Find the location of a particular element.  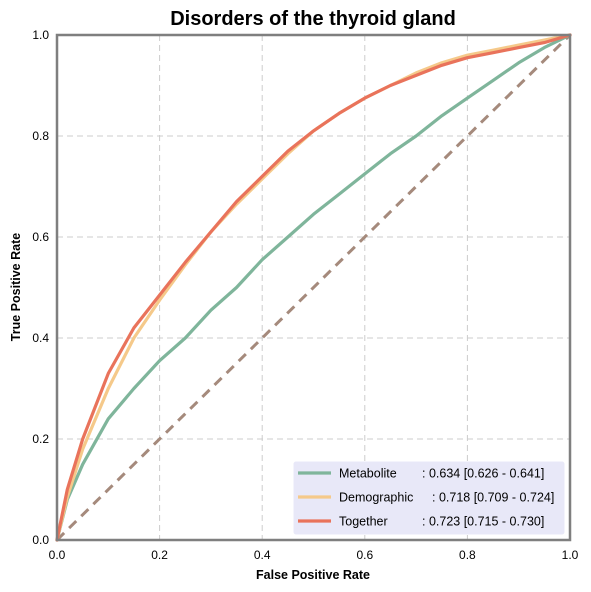

x-tick-label: 1.0 is located at coordinates (570, 555).